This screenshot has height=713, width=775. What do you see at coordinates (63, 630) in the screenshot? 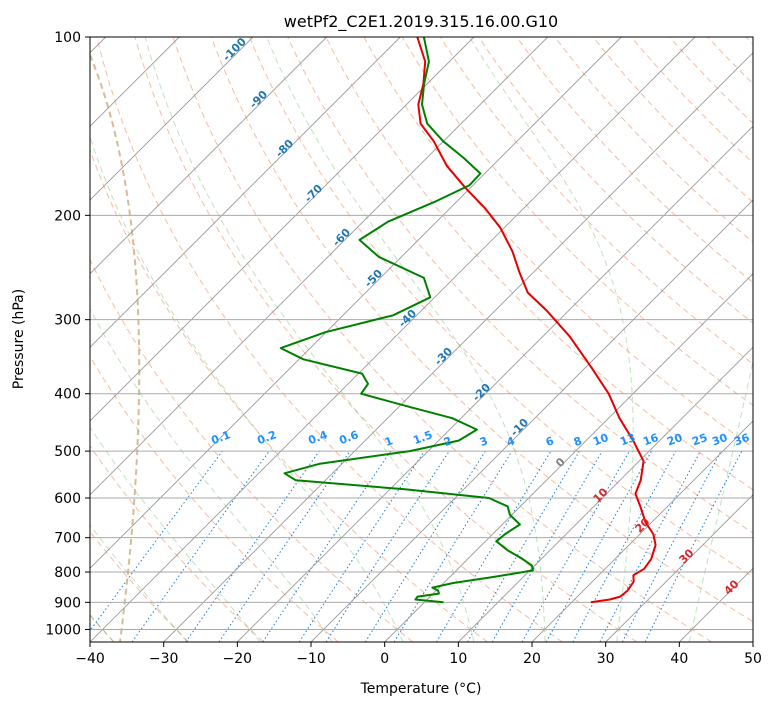
I see `y-tick-label: 1000` at bounding box center [63, 630].